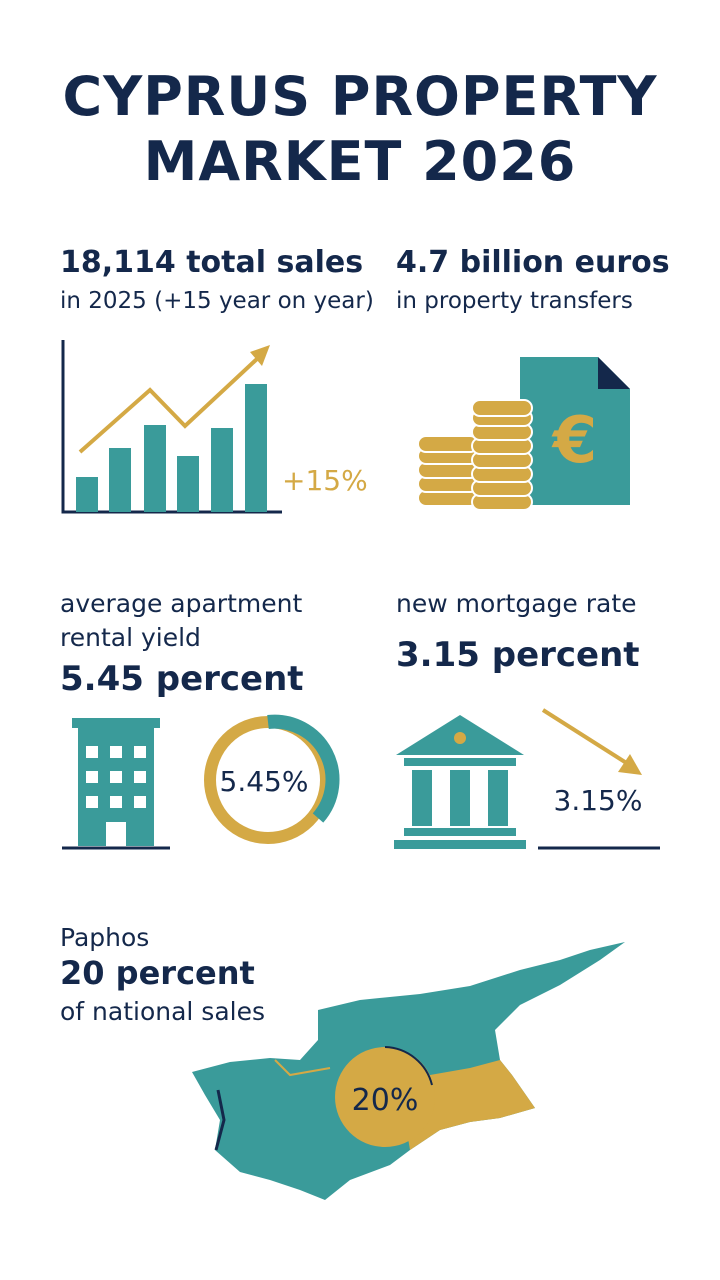  What do you see at coordinates (157, 973) in the screenshot?
I see `paphos-headline: 20 percent` at bounding box center [157, 973].